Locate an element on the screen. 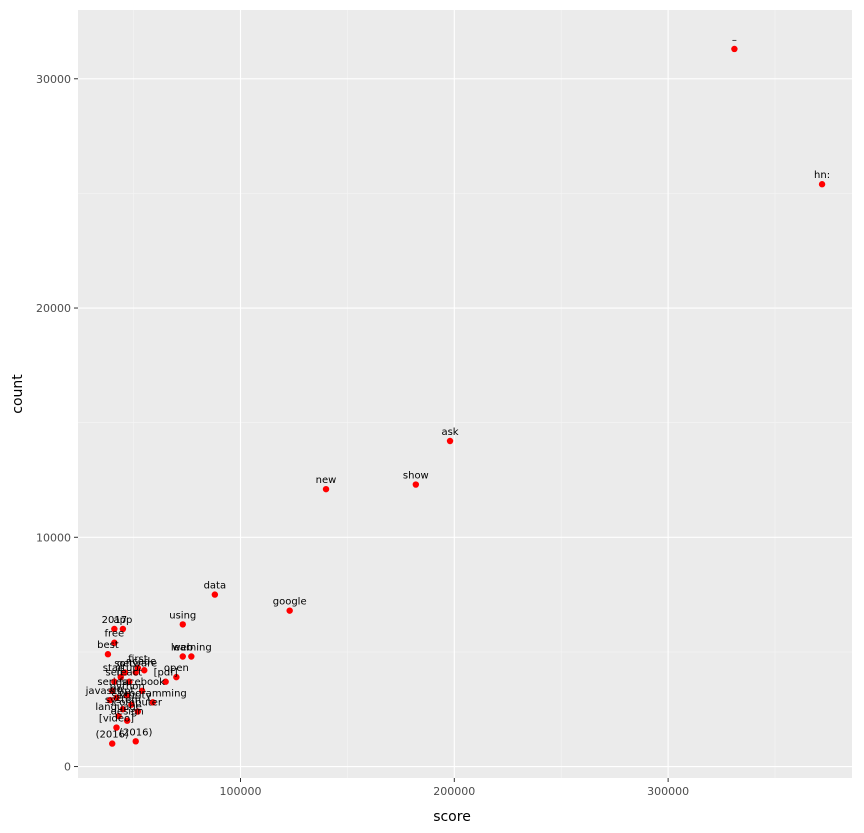  point-label: programming is located at coordinates (153, 693).